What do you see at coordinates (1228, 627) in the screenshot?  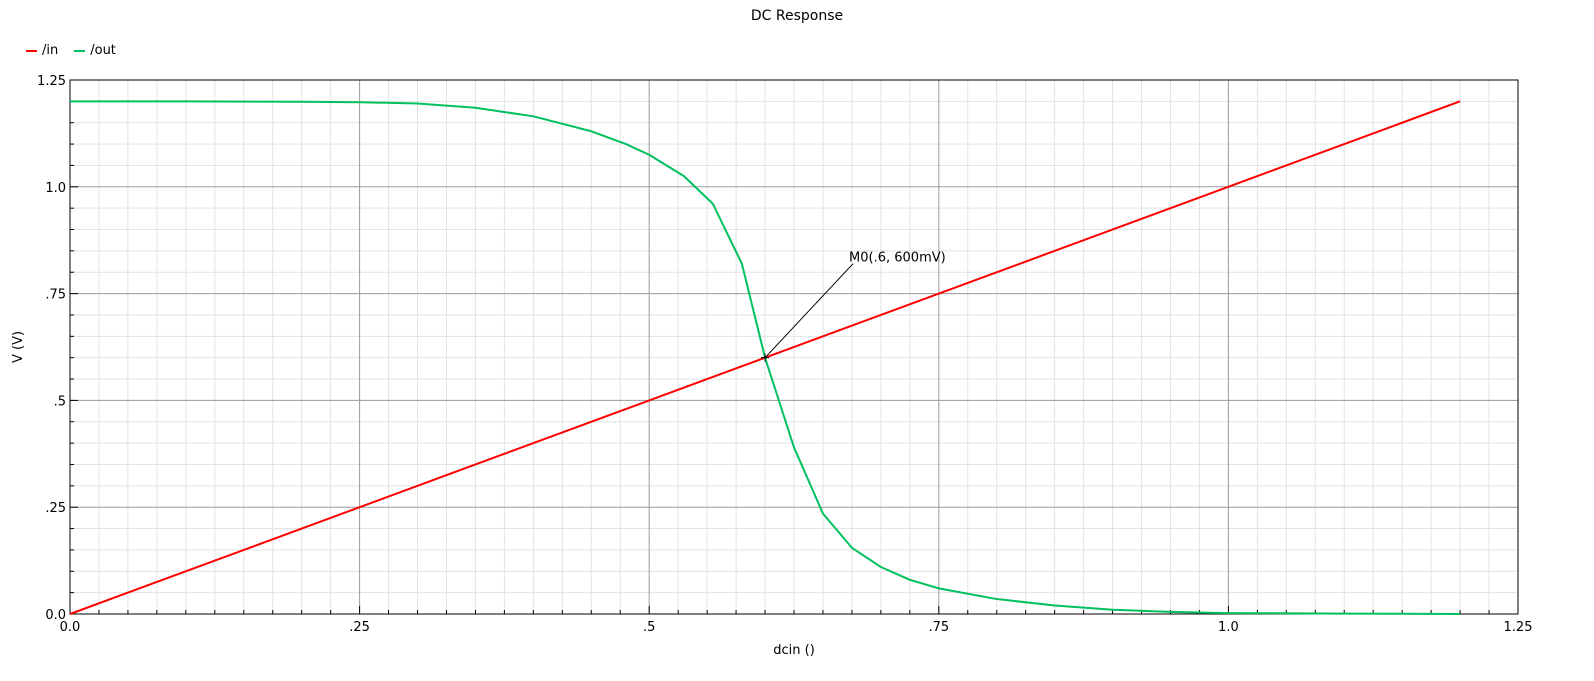 I see `x-tick-label: 1.0` at bounding box center [1228, 627].